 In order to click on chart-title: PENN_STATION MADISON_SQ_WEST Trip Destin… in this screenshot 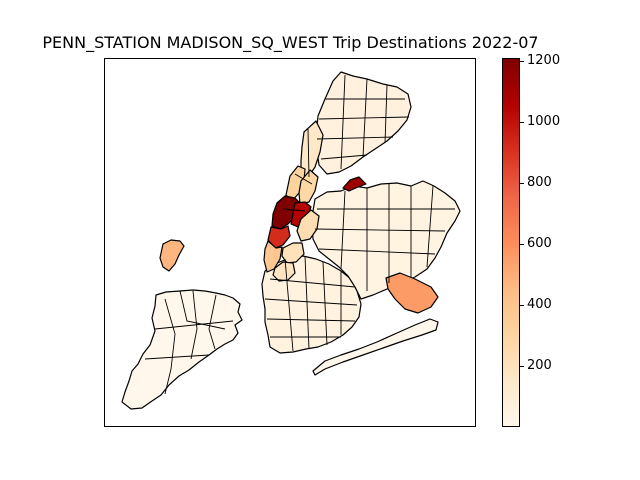, I will do `click(290, 42)`.